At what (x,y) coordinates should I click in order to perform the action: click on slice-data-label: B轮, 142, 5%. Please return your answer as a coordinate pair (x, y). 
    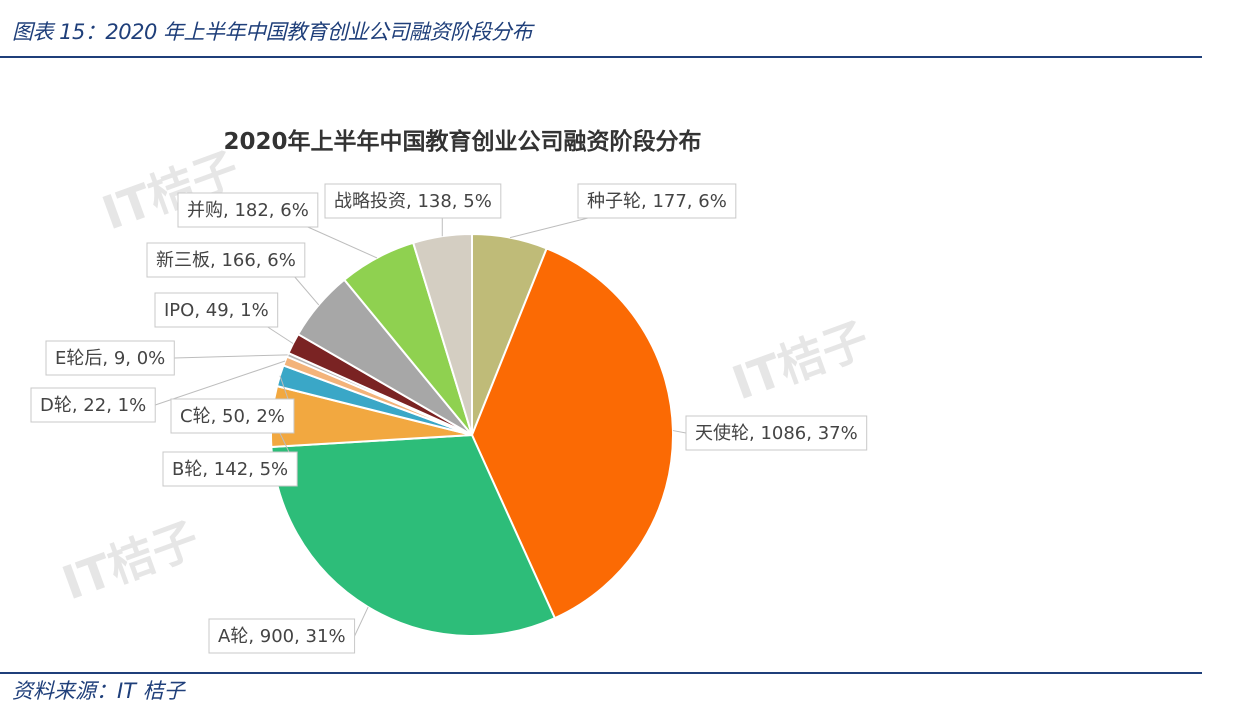
    Looking at the image, I should click on (230, 469).